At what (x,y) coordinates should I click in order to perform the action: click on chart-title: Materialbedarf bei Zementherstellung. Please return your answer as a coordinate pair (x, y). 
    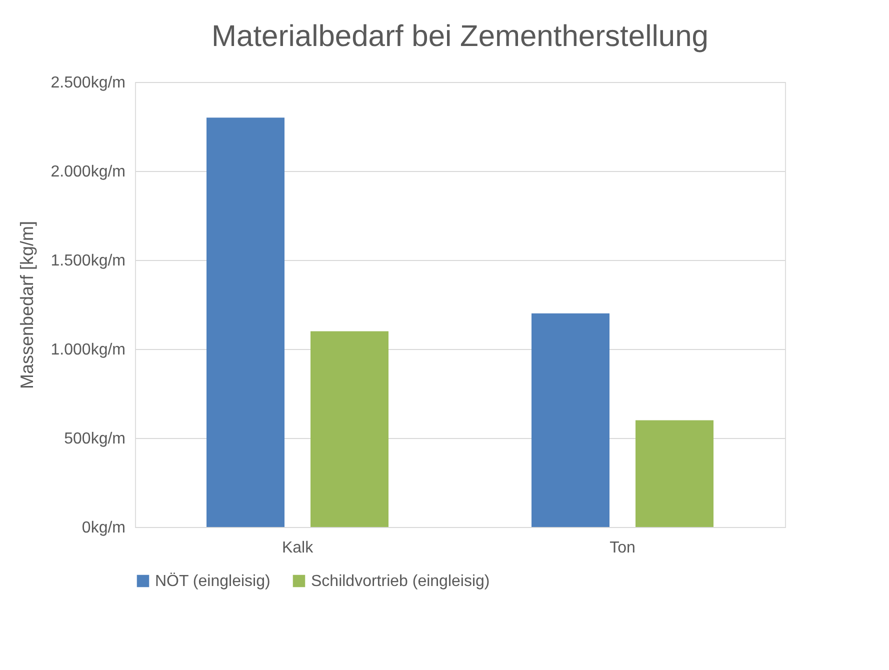
    Looking at the image, I should click on (460, 36).